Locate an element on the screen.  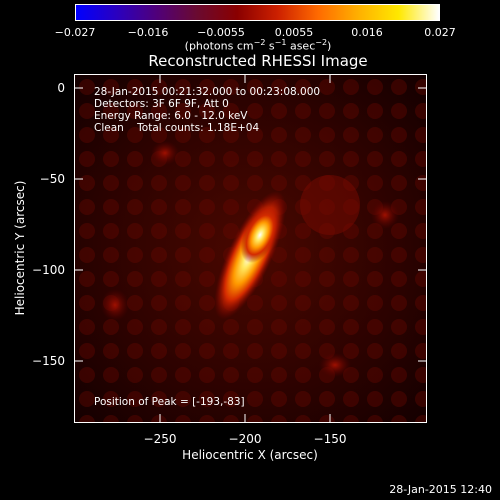
x-tick-label: −150 is located at coordinates (330, 439).